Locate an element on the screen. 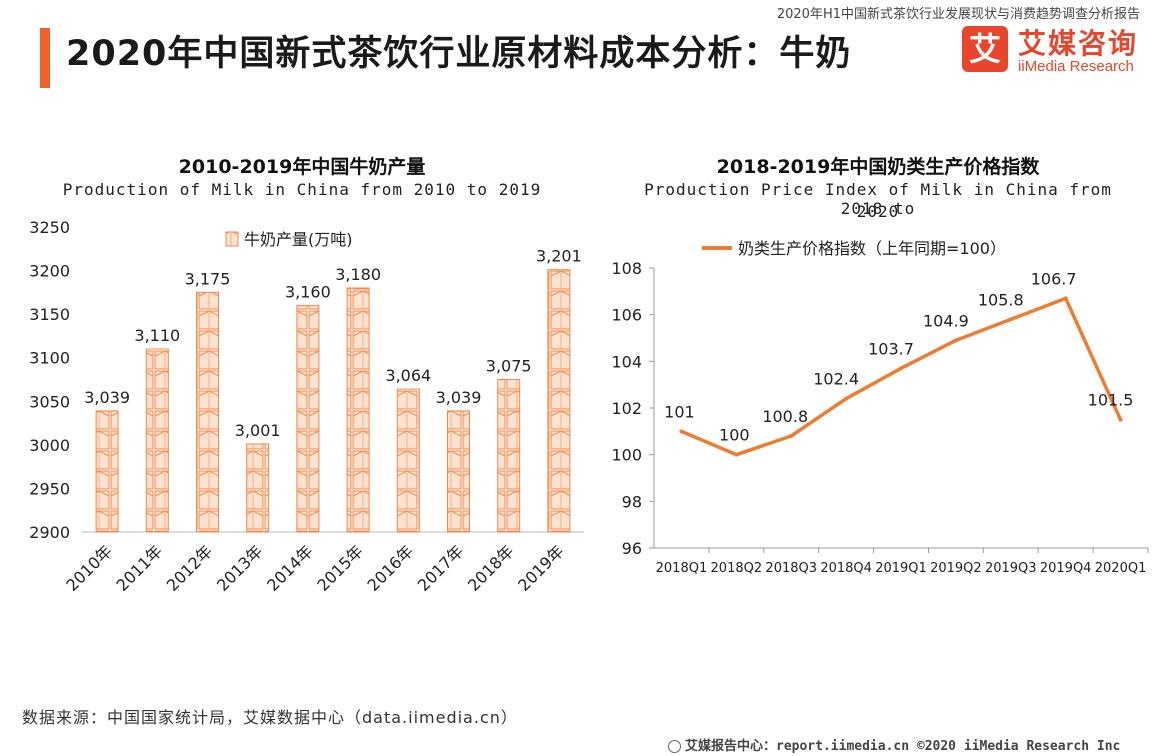 The height and width of the screenshot is (756, 1168). bar-x-tick-label: 2019年 is located at coordinates (541, 568).